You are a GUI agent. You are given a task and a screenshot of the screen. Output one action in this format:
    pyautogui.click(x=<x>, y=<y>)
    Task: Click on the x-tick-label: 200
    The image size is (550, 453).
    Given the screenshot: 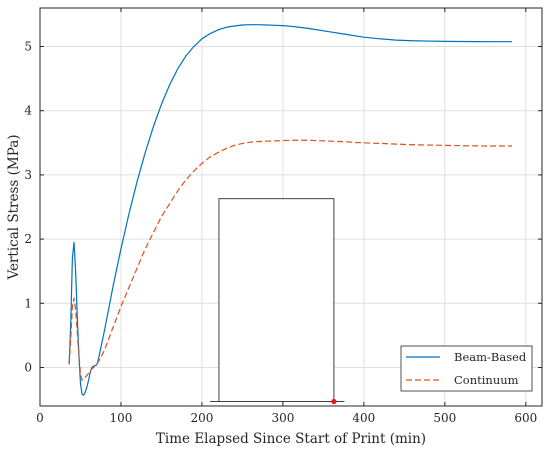 What is the action you would take?
    pyautogui.click(x=201, y=418)
    